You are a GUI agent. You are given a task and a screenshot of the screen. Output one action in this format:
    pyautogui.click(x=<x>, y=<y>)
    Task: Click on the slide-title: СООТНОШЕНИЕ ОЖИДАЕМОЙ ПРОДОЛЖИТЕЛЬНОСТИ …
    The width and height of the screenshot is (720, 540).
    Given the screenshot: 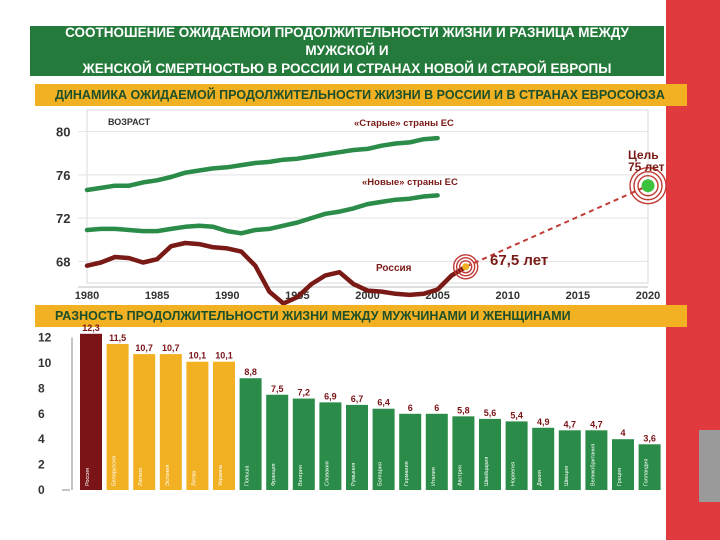 What is the action you would take?
    pyautogui.click(x=347, y=50)
    